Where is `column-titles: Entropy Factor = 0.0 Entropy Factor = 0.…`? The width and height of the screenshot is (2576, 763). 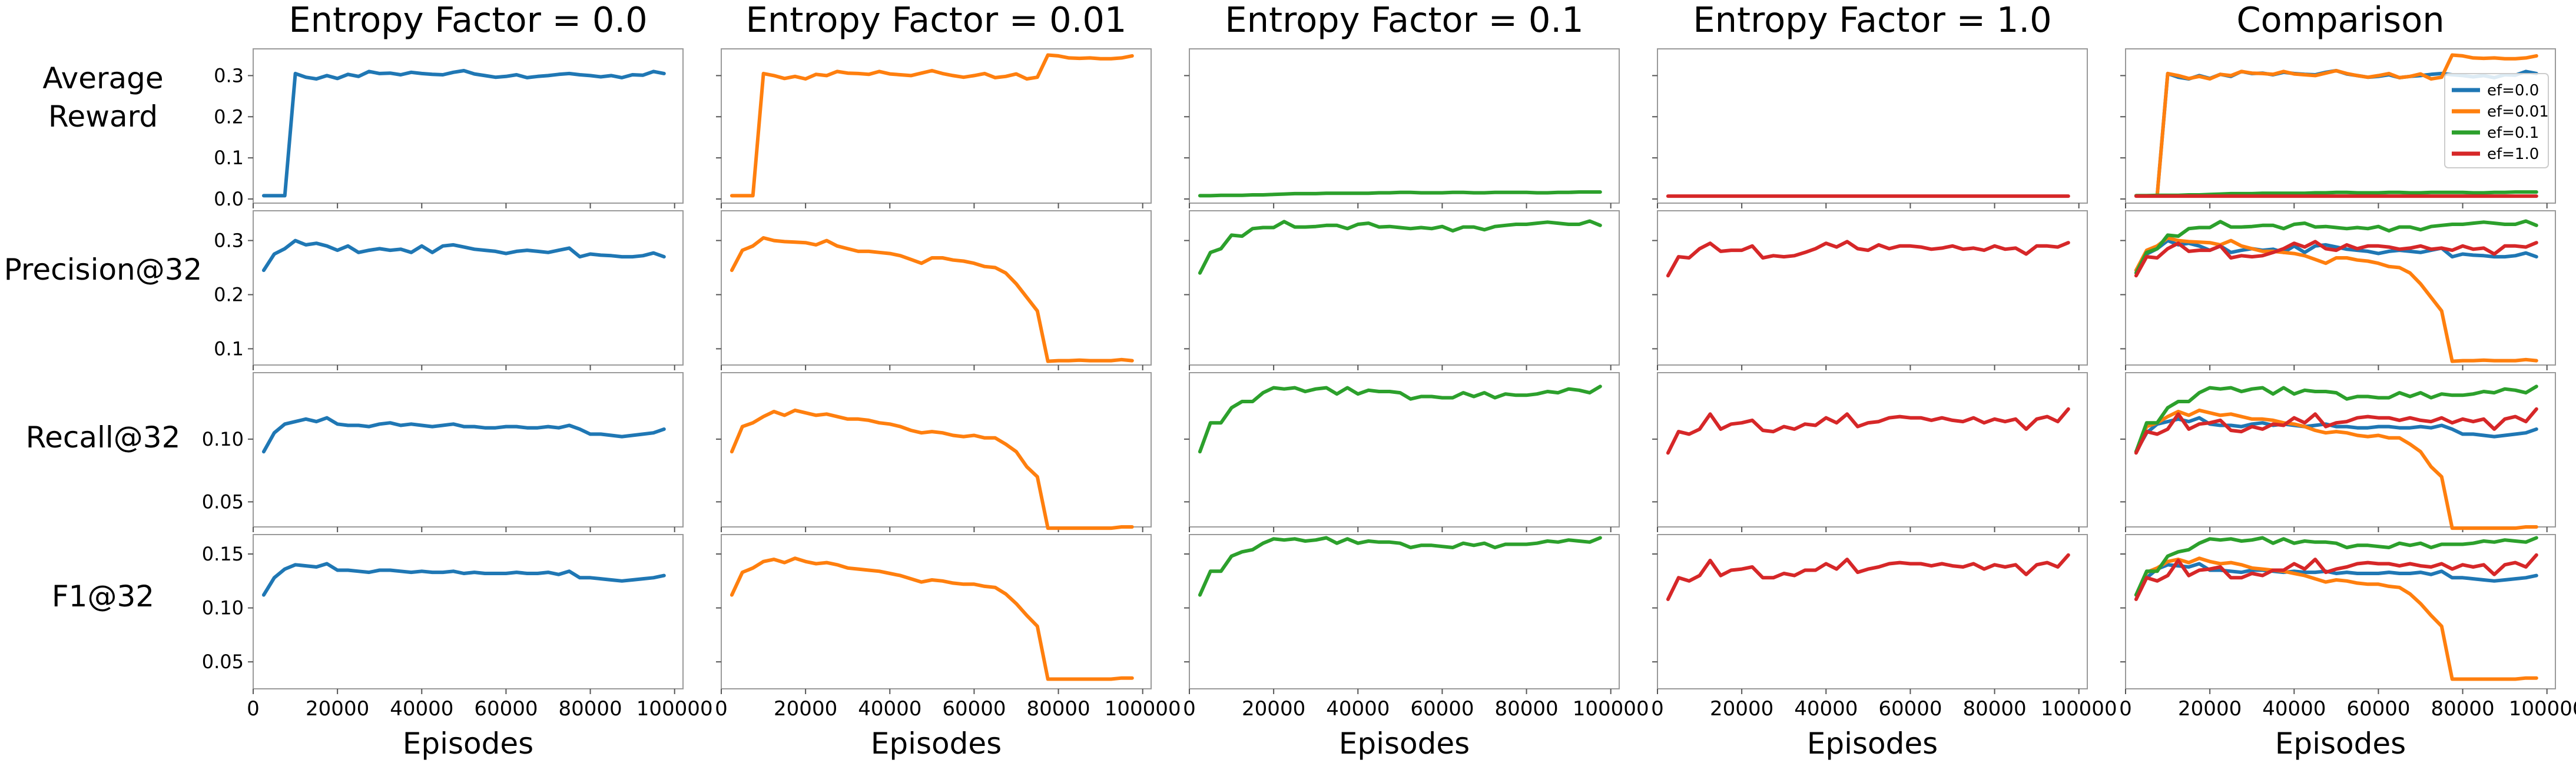 column-titles: Entropy Factor = 0.0 Entropy Factor = 0.… is located at coordinates (1367, 20).